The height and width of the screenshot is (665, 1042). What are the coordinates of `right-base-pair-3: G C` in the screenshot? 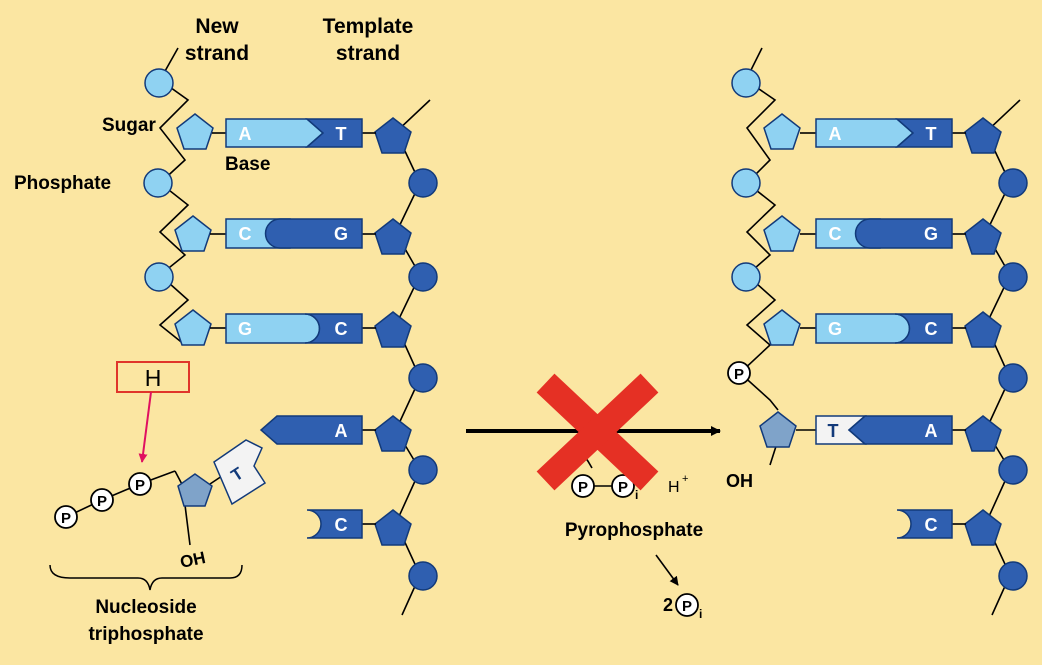 It's located at (884, 328).